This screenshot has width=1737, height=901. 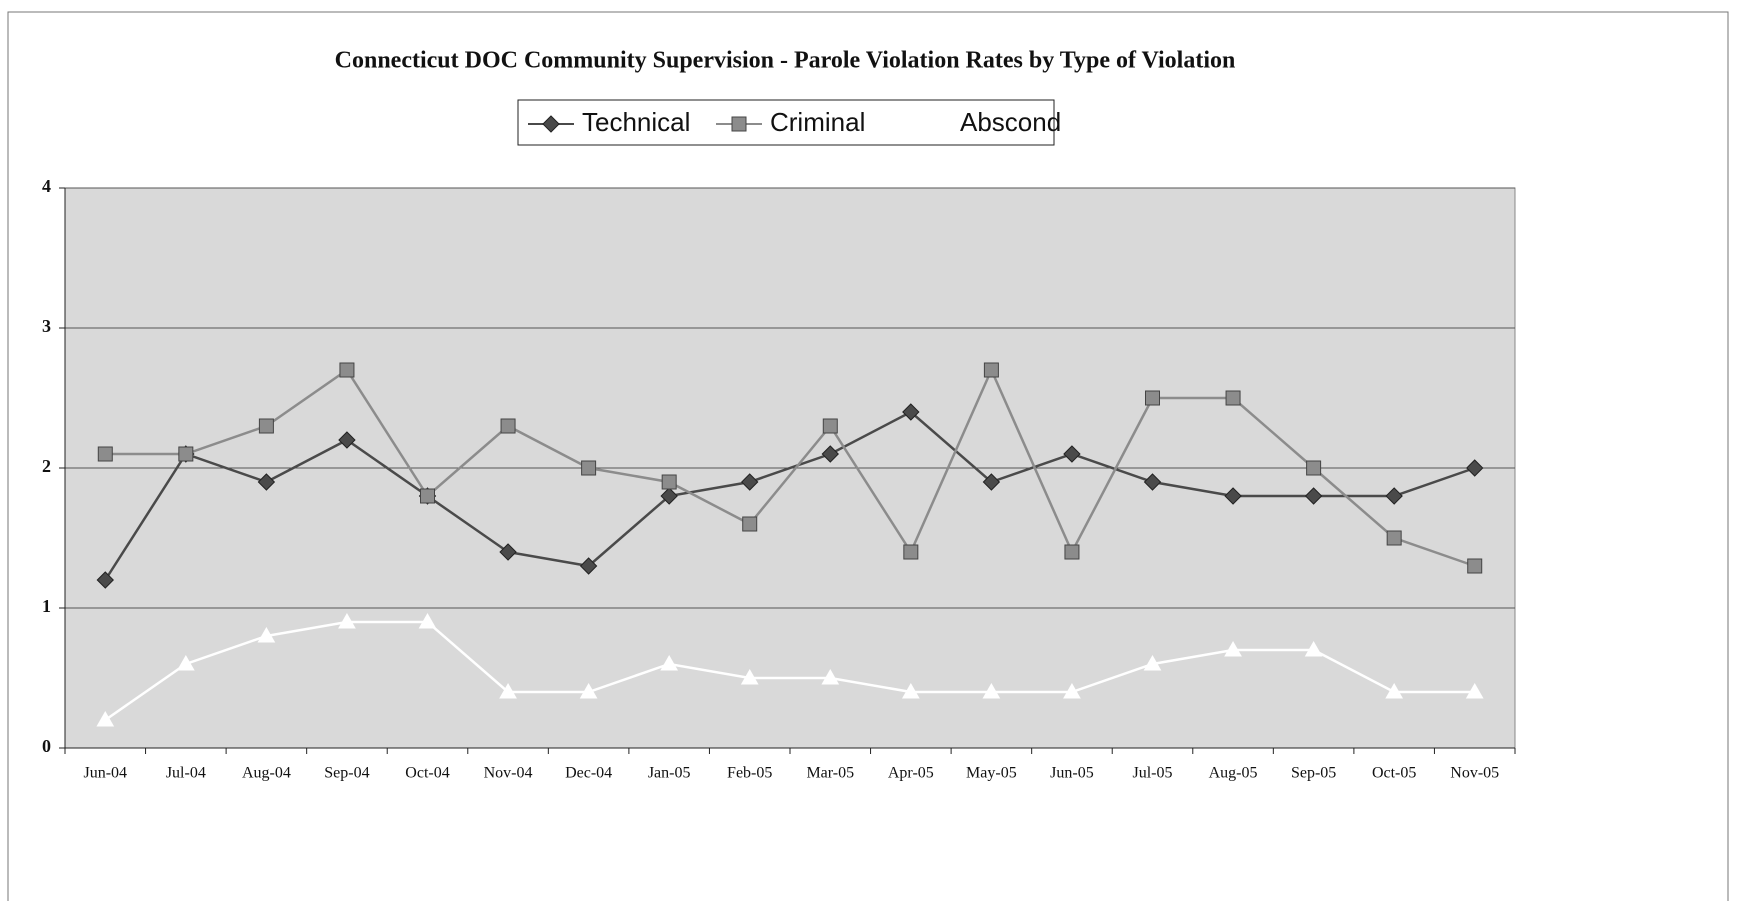 What do you see at coordinates (1394, 773) in the screenshot?
I see `x-tick-label: Oct-05` at bounding box center [1394, 773].